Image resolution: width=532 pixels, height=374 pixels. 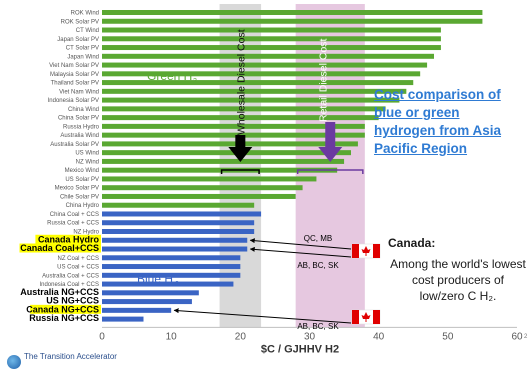 I want to click on bar-thailand-solar-pv, so click(x=258, y=83).